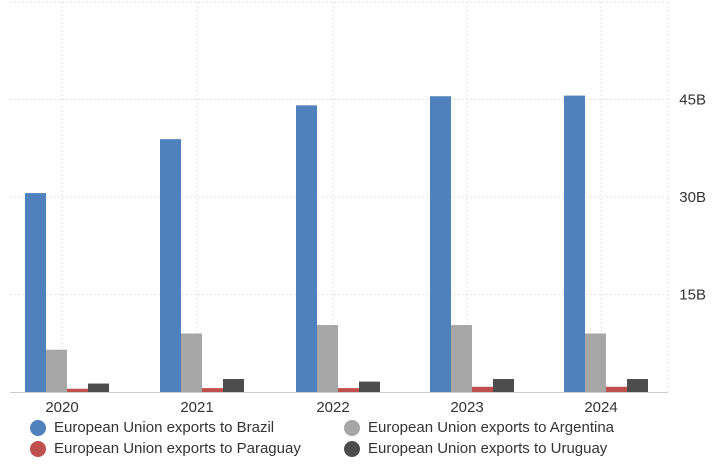 This screenshot has width=713, height=467. Describe the element at coordinates (196, 405) in the screenshot. I see `x-tick-label: 2021` at that location.